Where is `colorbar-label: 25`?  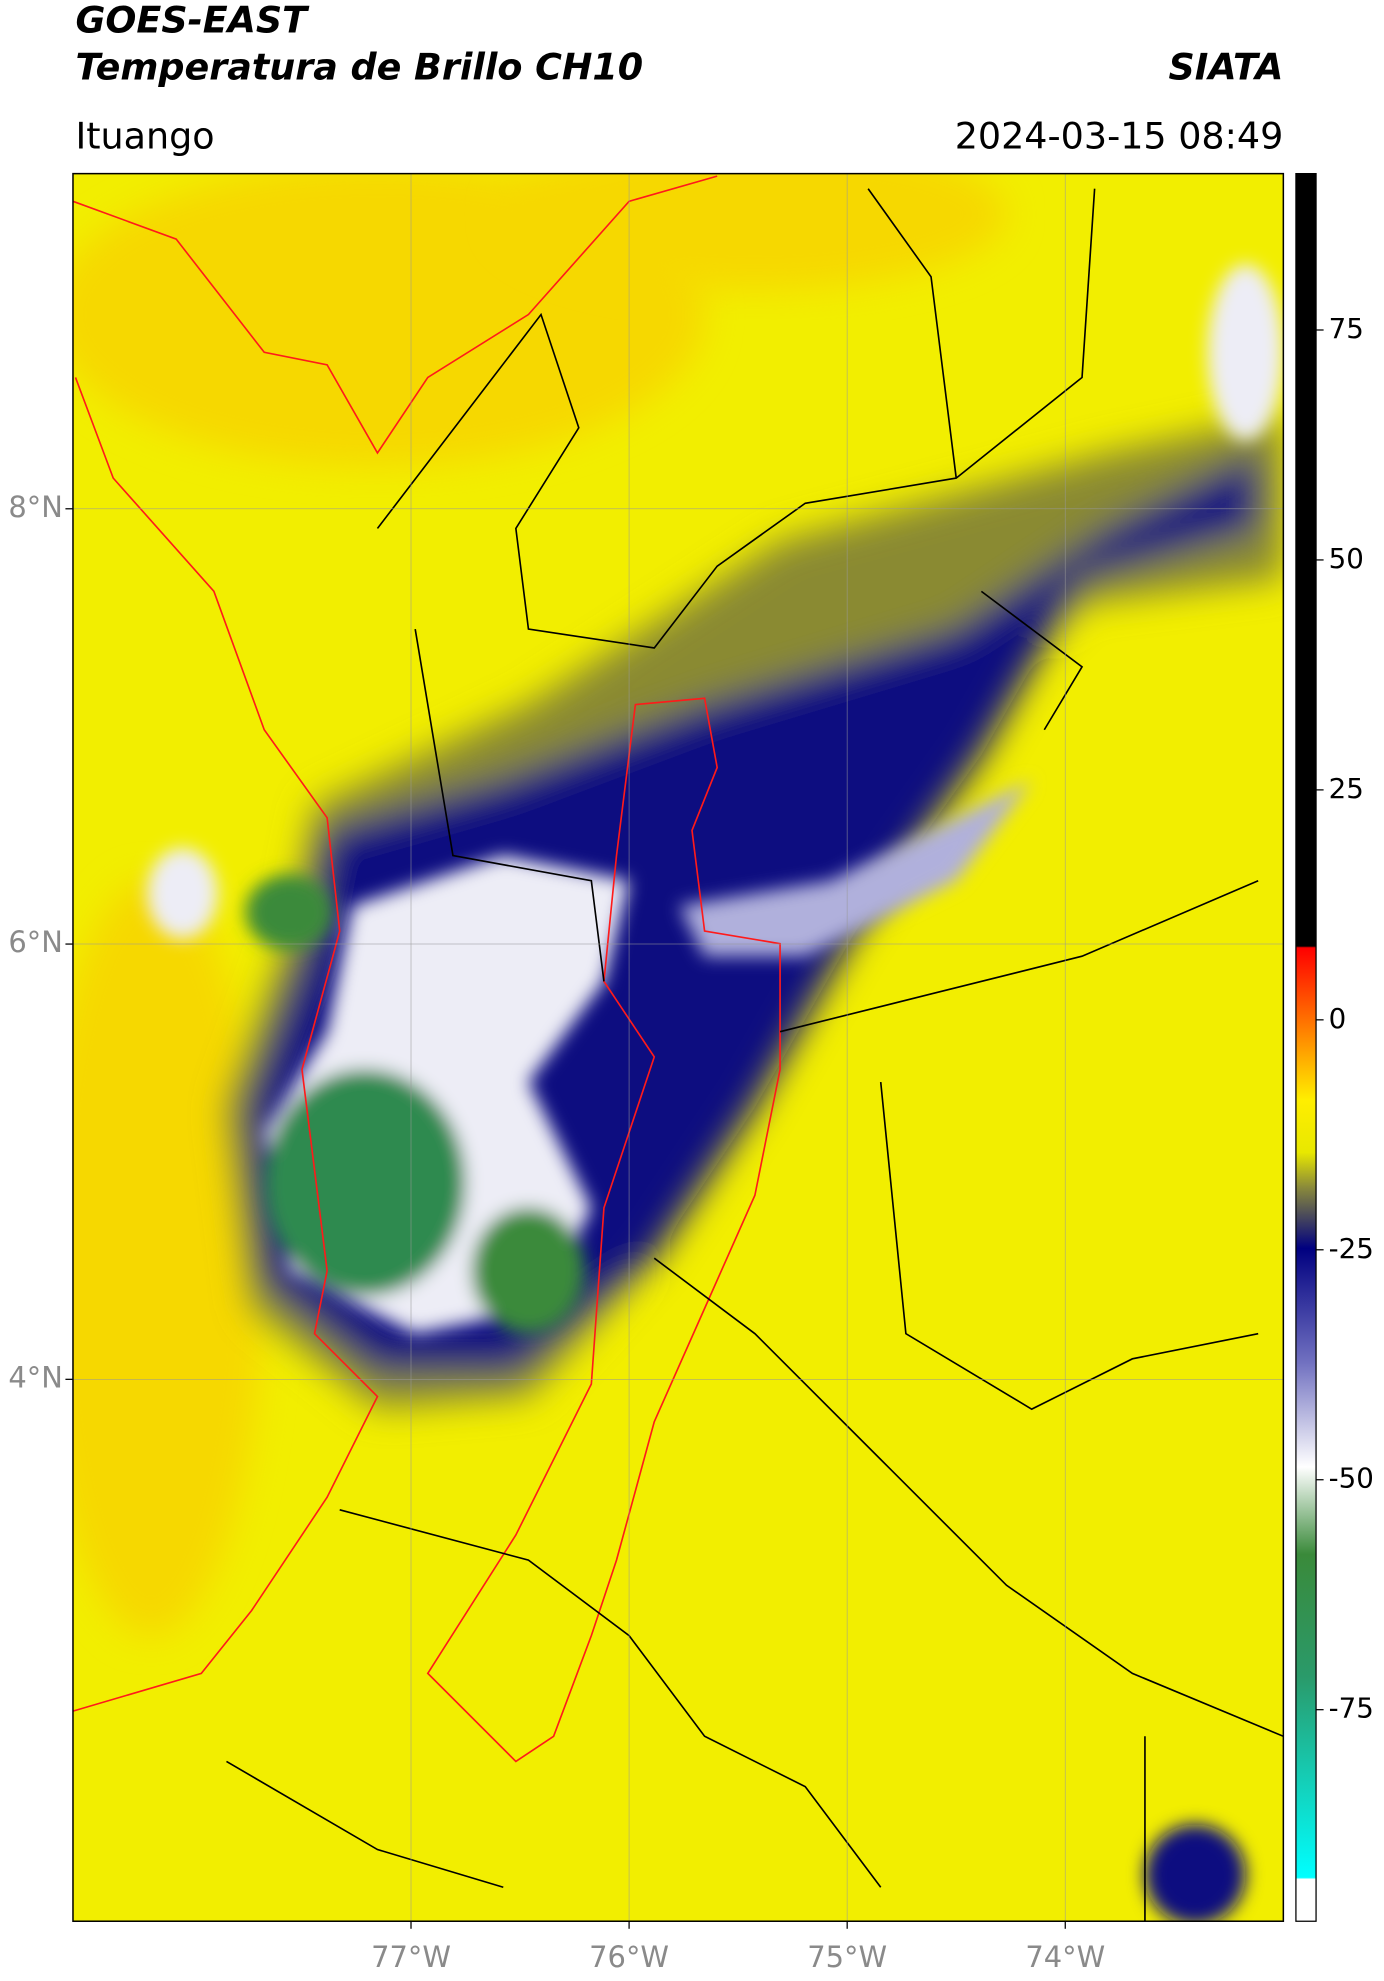 colorbar-label: 25 is located at coordinates (1346, 788).